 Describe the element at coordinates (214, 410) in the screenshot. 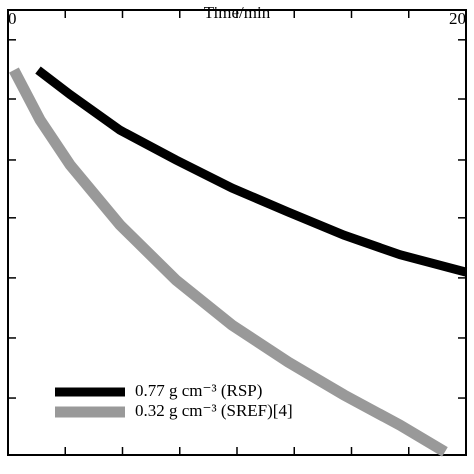

I see `legend-label: 0.32 g cm⁻³ (SREF)[4]` at that location.